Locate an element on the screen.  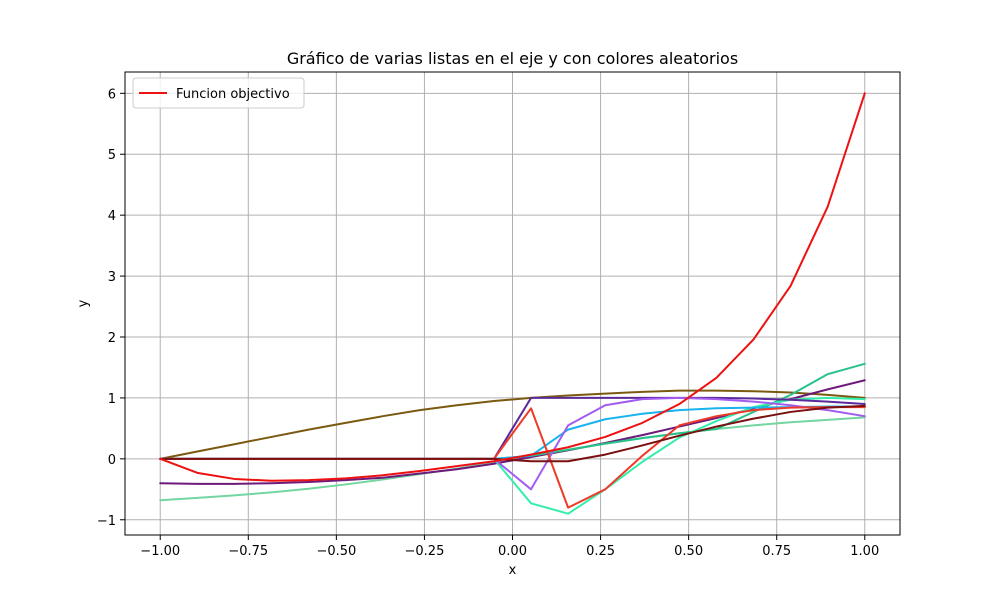
y-tick-label: 2 is located at coordinates (112, 338).